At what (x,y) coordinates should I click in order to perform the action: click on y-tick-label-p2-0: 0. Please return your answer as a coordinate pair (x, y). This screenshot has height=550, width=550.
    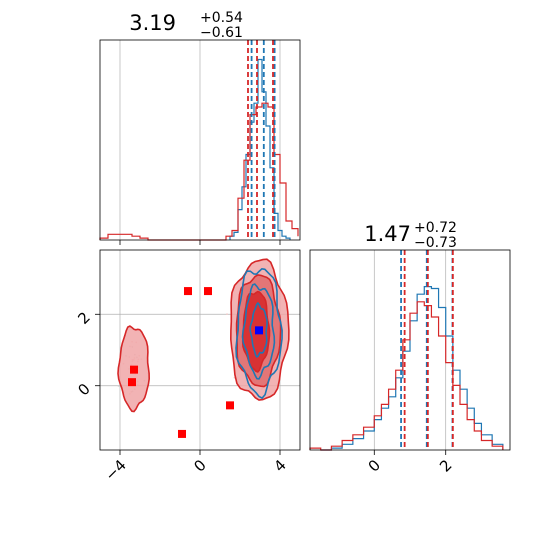
    Looking at the image, I should click on (83, 389).